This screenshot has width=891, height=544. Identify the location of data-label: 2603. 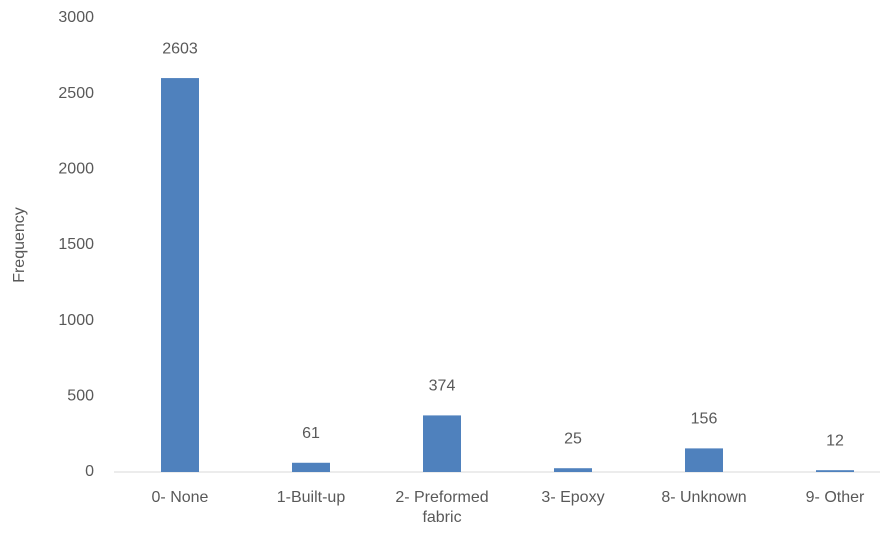
(180, 48).